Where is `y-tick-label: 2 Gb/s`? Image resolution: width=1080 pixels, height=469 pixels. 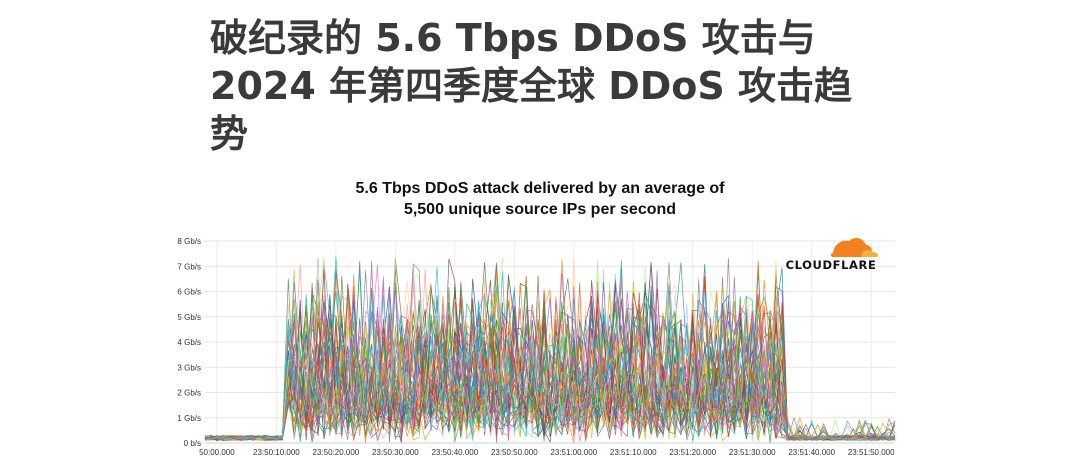 y-tick-label: 2 Gb/s is located at coordinates (189, 393).